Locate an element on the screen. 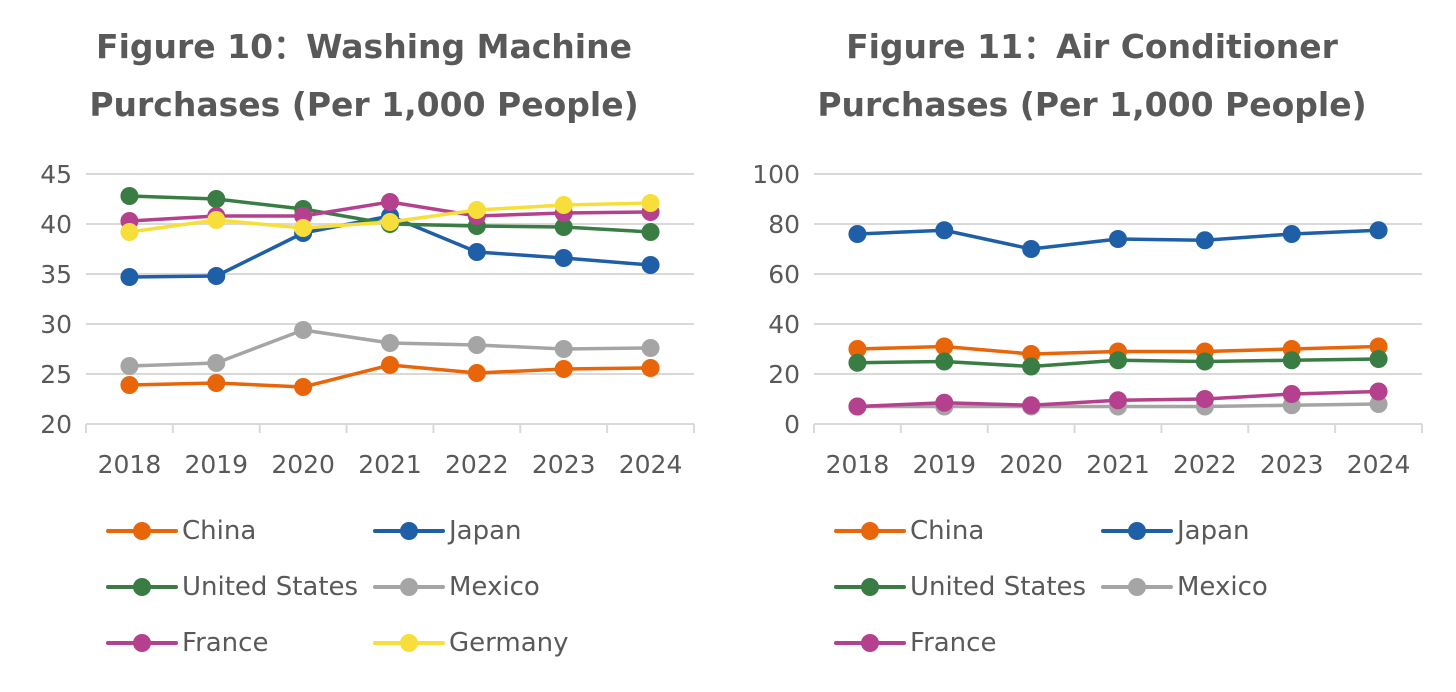 The height and width of the screenshot is (692, 1456). legend-label: Germany is located at coordinates (509, 643).